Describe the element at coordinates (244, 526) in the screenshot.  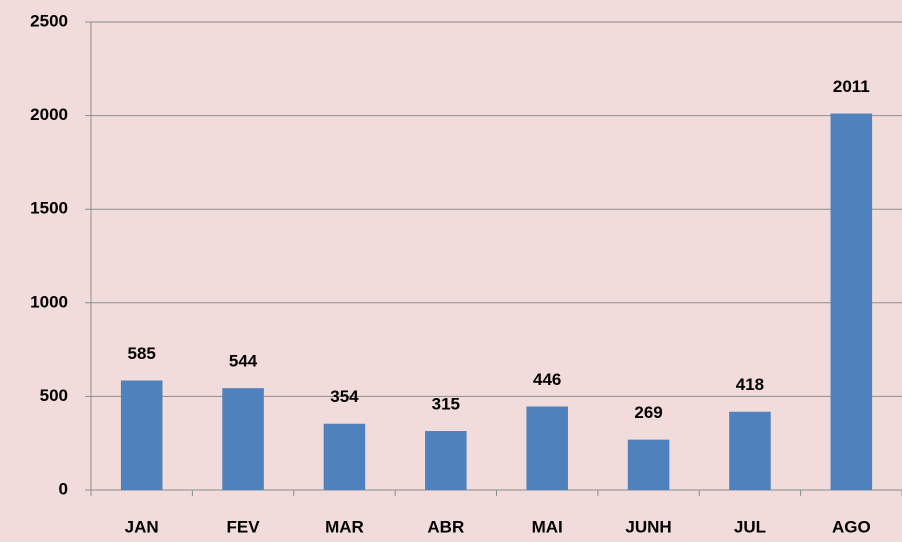
I see `x-tick-label: FEV` at that location.